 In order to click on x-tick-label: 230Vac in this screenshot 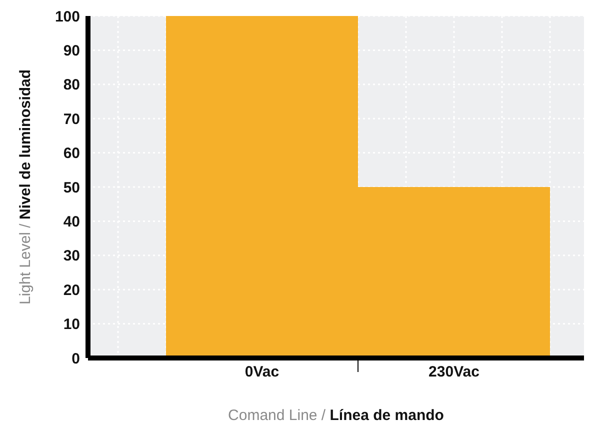, I will do `click(454, 372)`.